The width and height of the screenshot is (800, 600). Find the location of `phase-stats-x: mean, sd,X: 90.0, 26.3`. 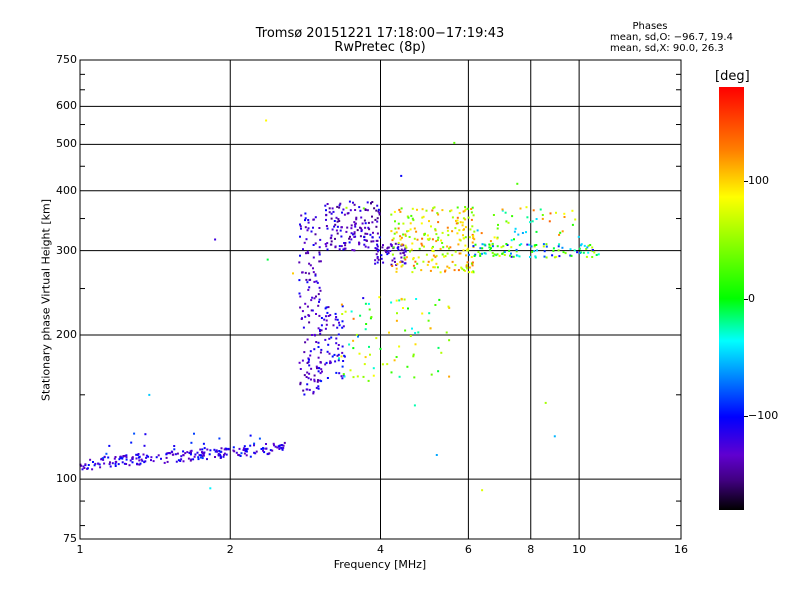

phase-stats-x: mean, sd,X: 90.0, 26.3 is located at coordinates (667, 48).